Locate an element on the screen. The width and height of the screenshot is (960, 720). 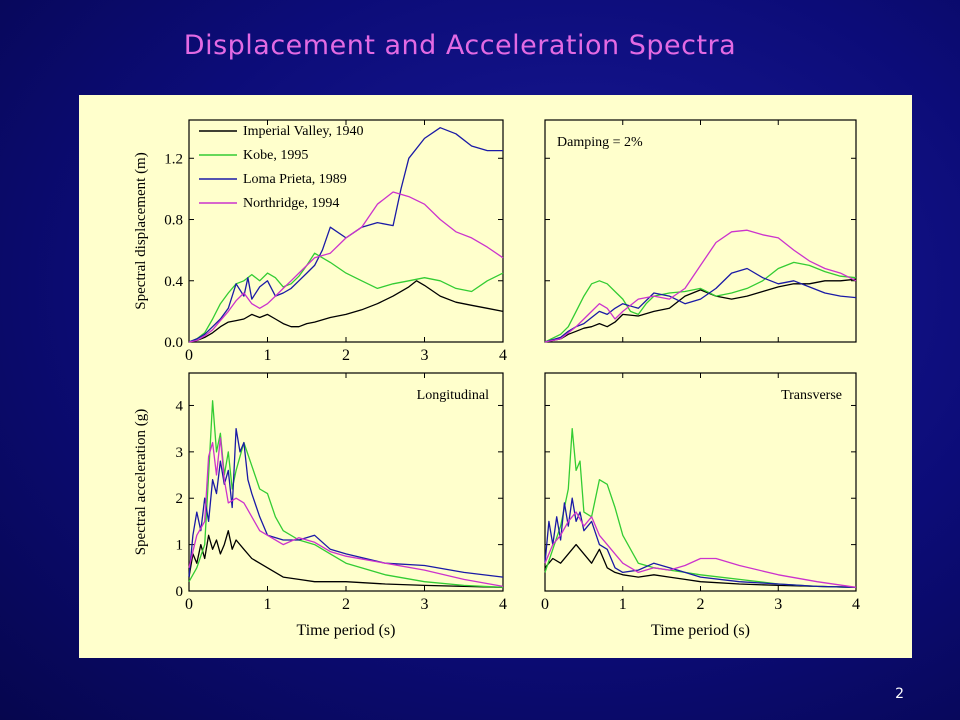
y-axis-label: Spectral displacement (m) is located at coordinates (141, 230).